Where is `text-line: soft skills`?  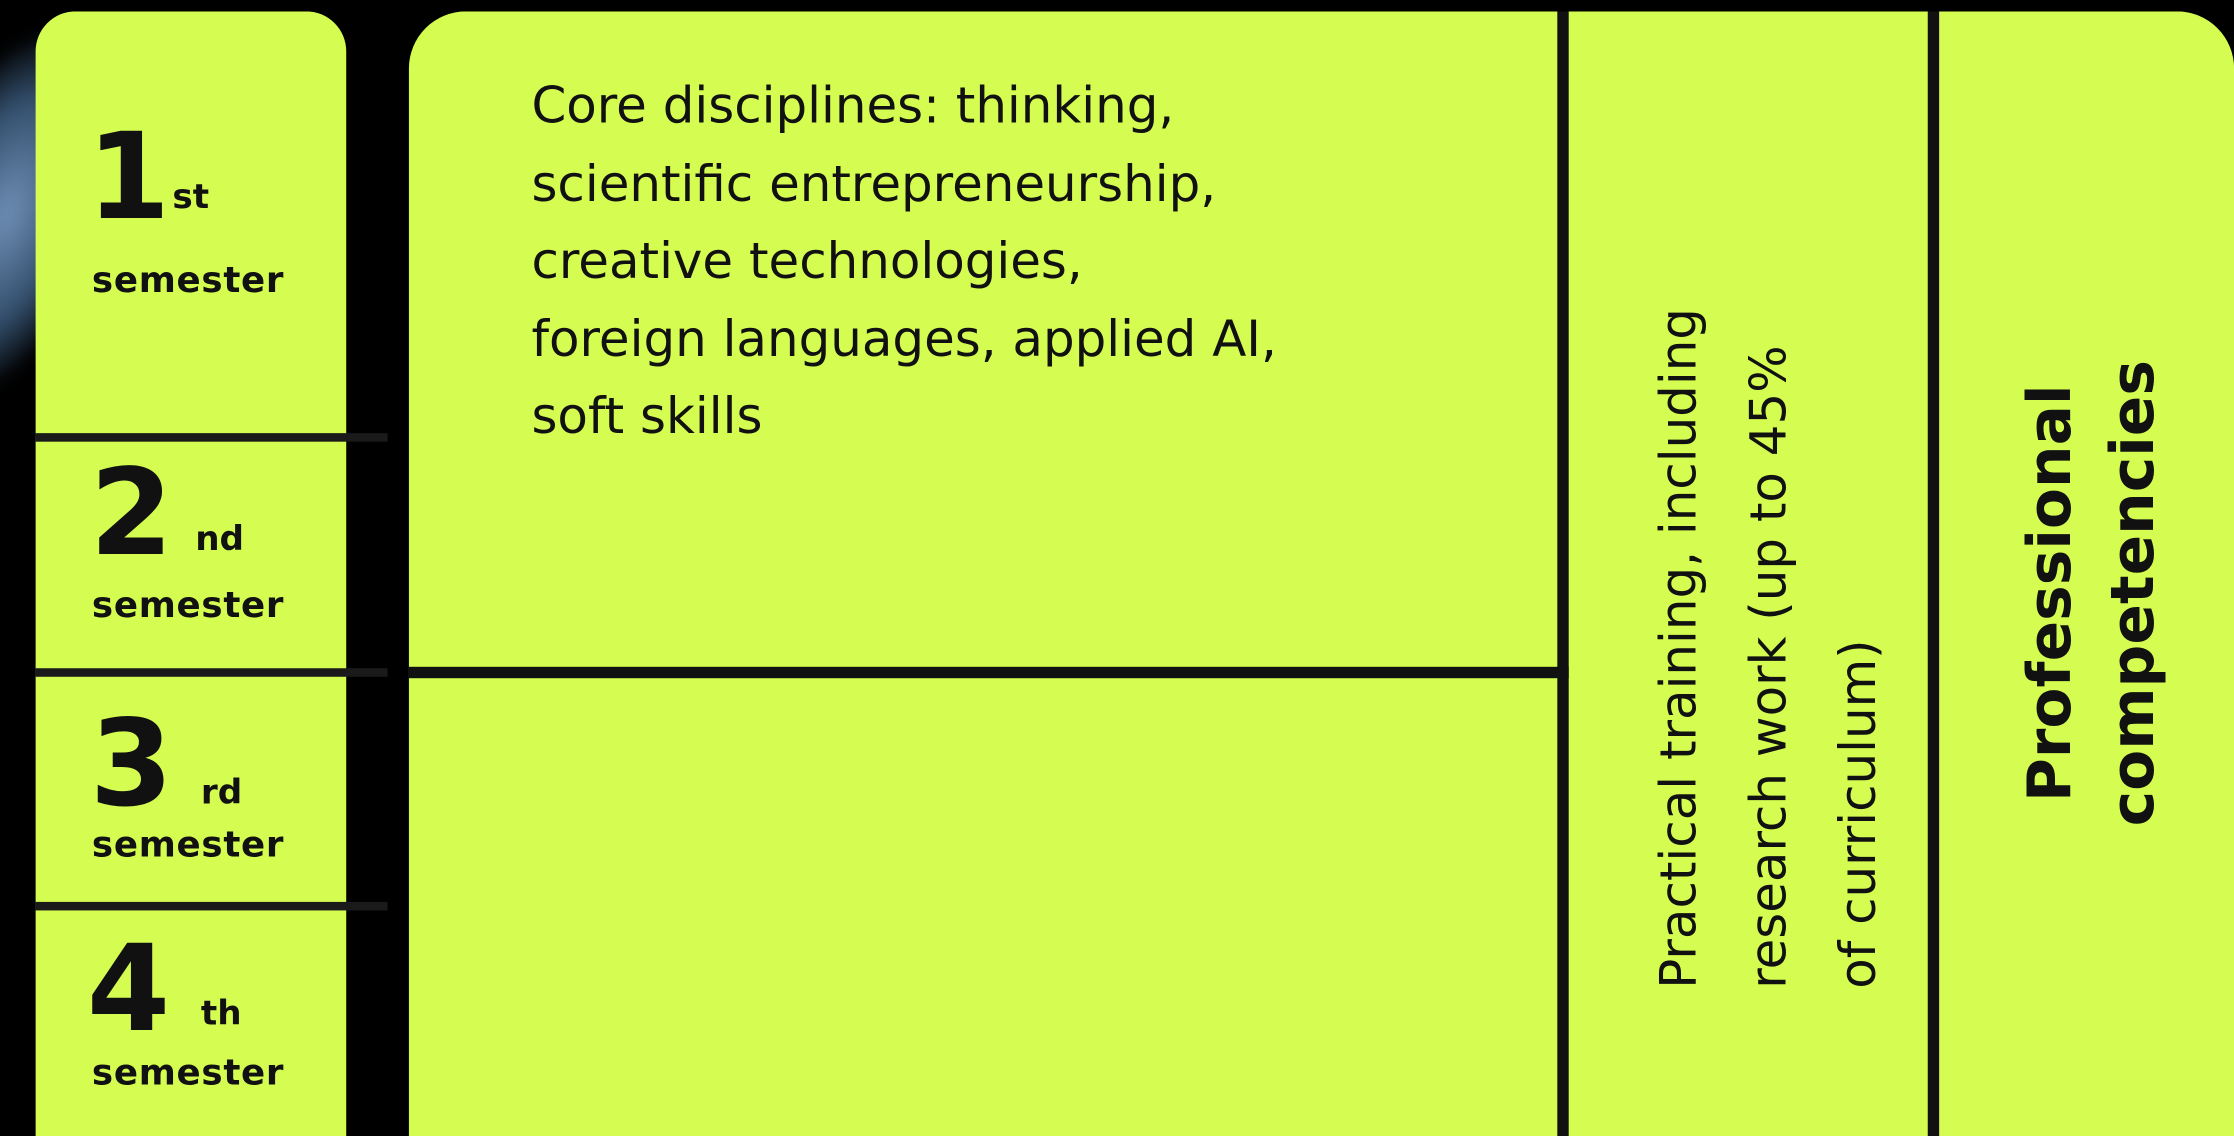 text-line: soft skills is located at coordinates (647, 417).